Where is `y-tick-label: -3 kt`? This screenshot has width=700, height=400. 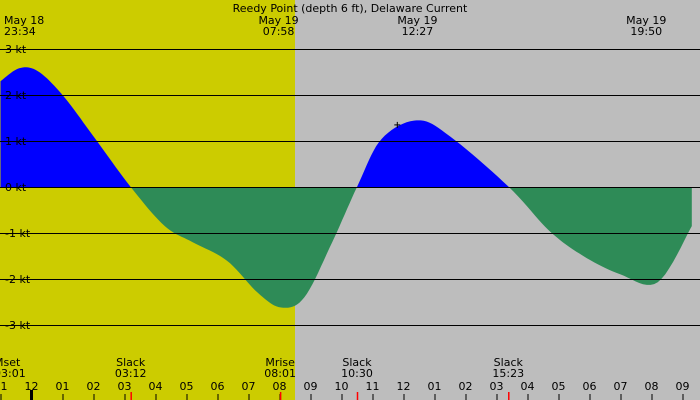
y-tick-label: -3 kt is located at coordinates (18, 325).